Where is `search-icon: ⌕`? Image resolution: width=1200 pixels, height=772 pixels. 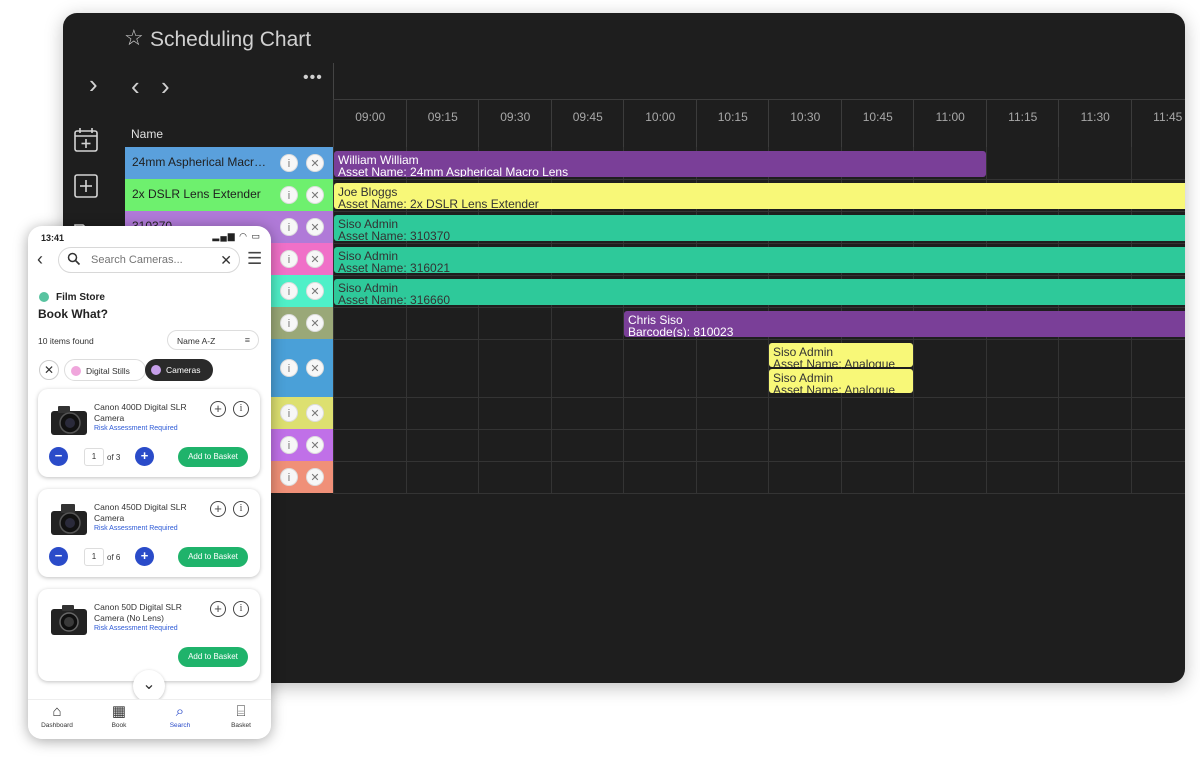
search-icon: ⌕ is located at coordinates (180, 711).